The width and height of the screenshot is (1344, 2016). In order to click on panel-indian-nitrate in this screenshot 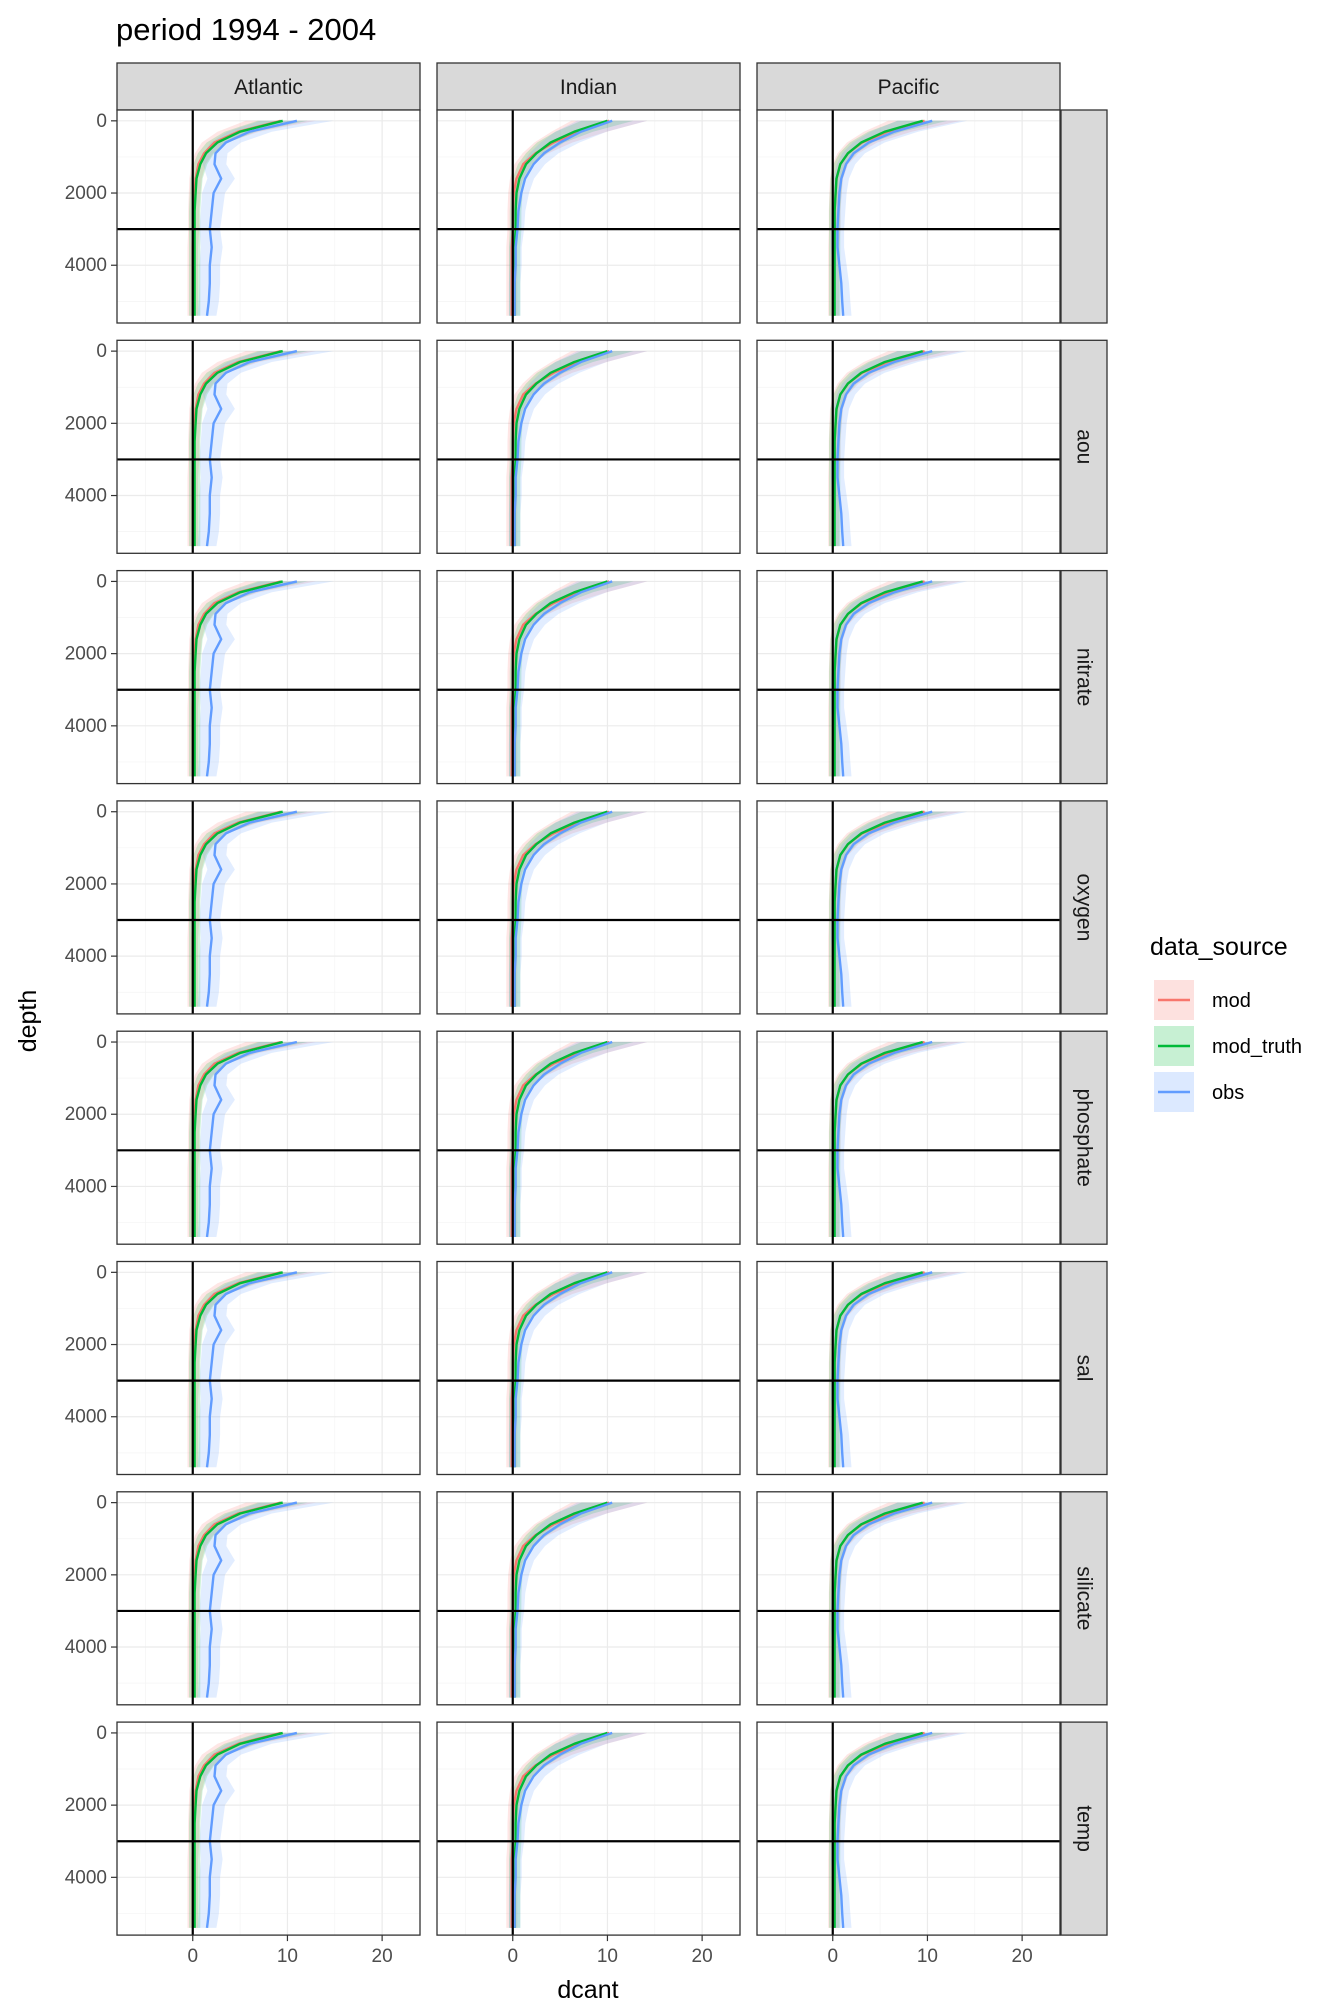, I will do `click(588, 677)`.